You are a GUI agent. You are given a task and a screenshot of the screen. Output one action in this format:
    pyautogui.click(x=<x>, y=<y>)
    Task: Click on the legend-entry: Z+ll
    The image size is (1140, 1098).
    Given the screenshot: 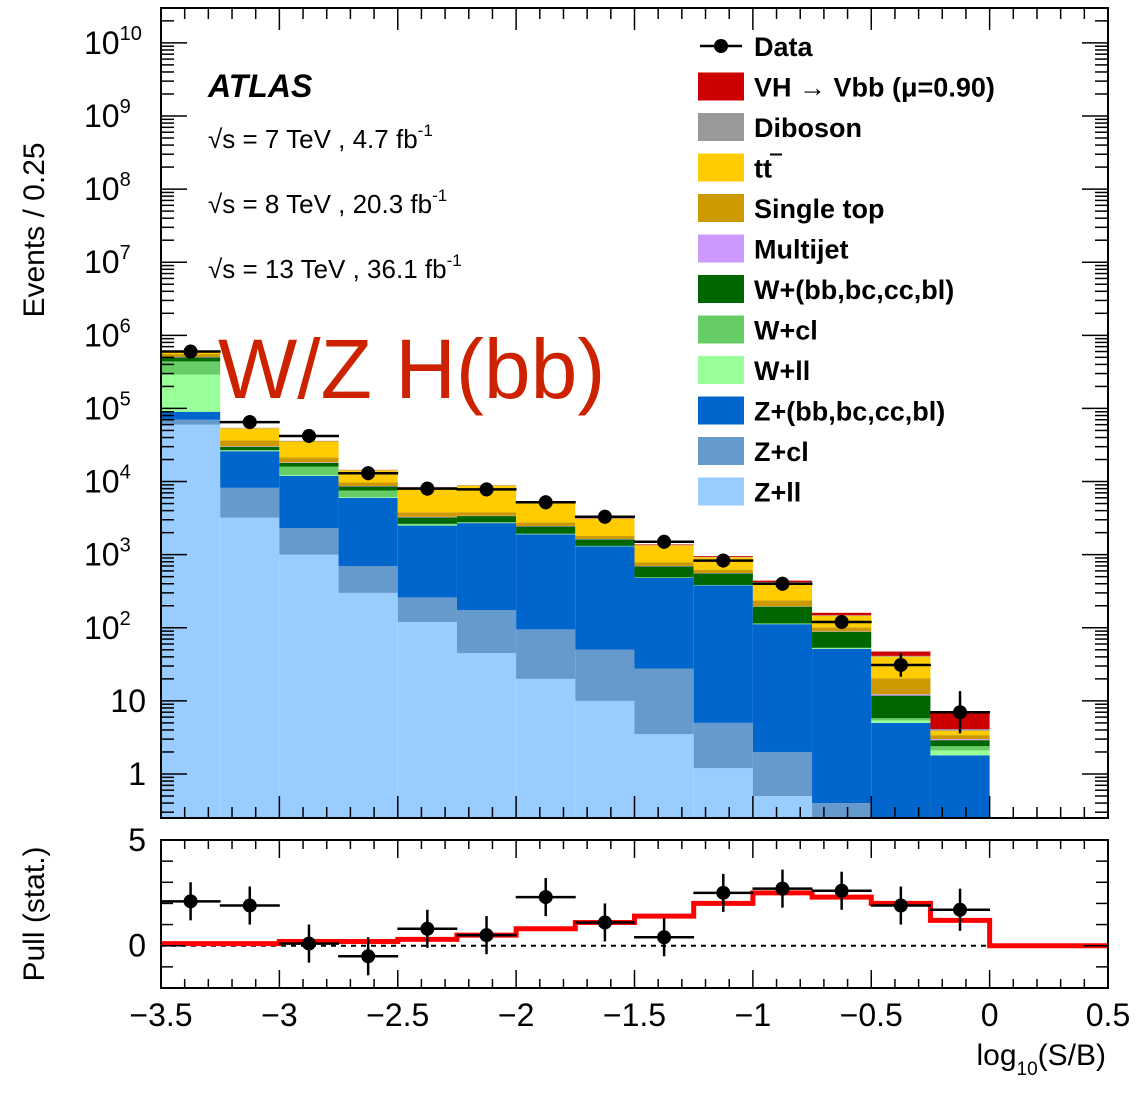 What is the action you would take?
    pyautogui.click(x=749, y=492)
    